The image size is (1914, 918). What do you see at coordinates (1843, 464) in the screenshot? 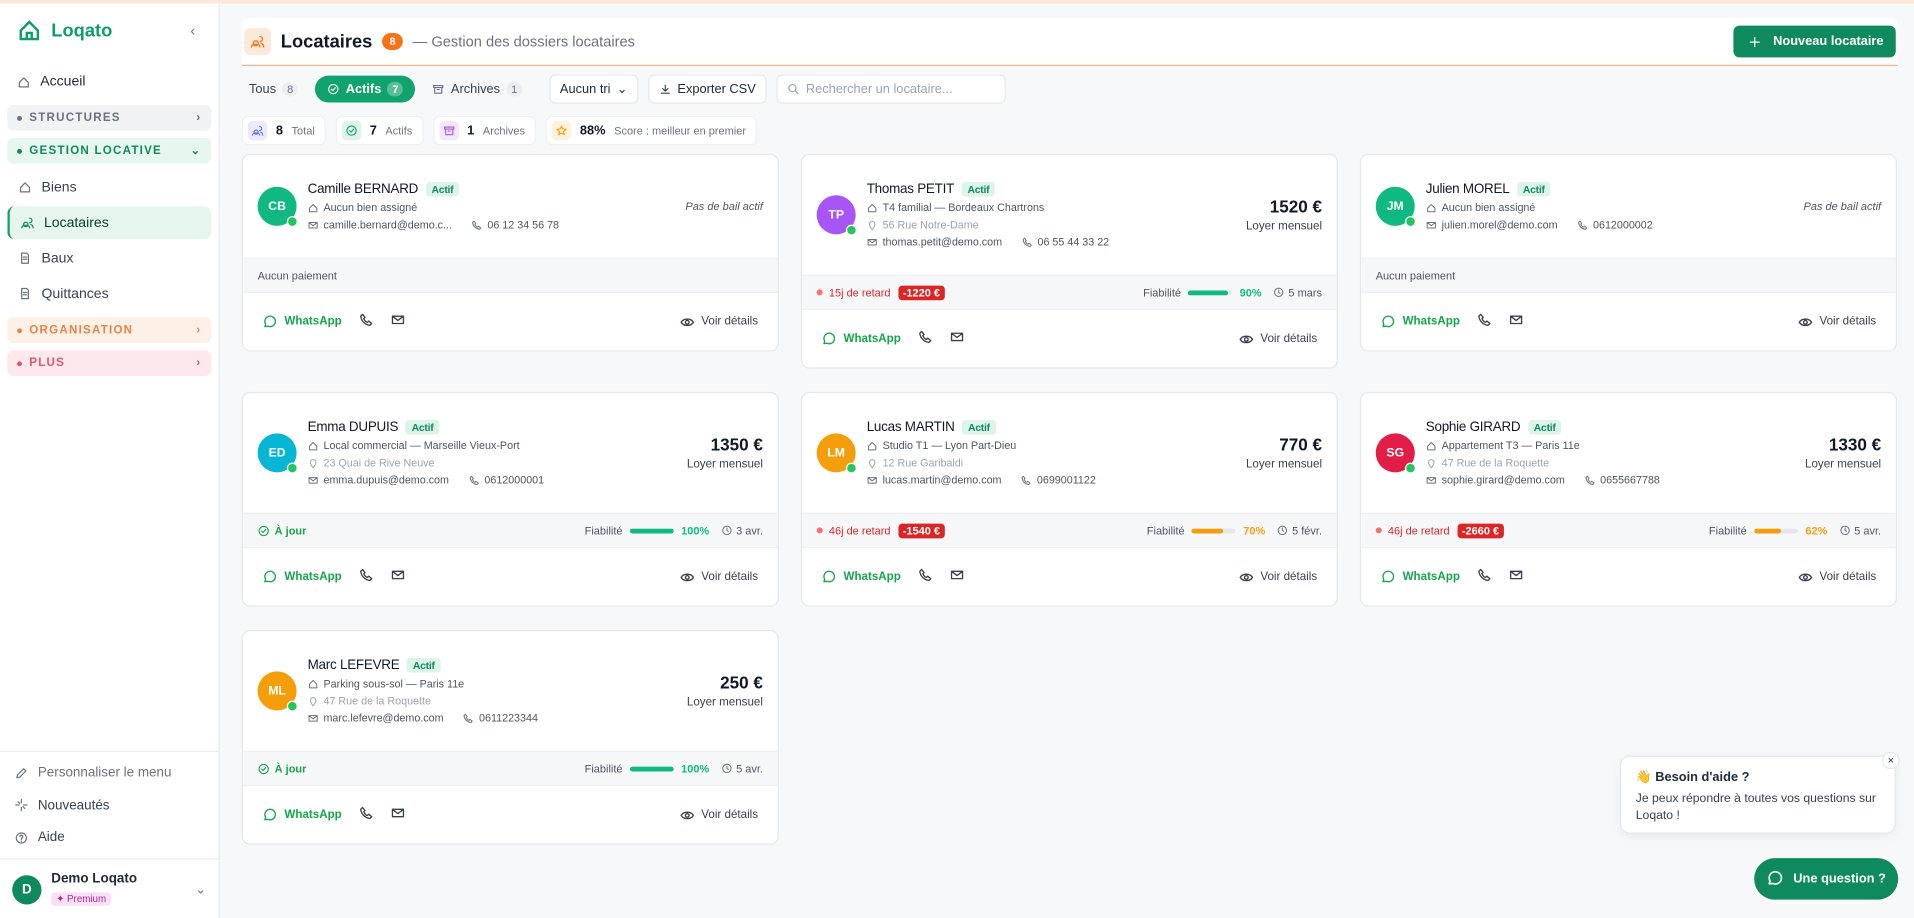
I see `rent-caption: Loyer mensuel` at bounding box center [1843, 464].